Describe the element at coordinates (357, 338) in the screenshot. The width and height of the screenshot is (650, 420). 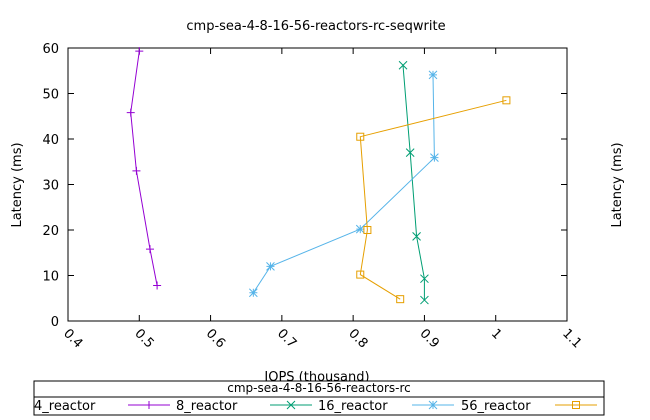
I see `x-tick-label: 0.8` at that location.